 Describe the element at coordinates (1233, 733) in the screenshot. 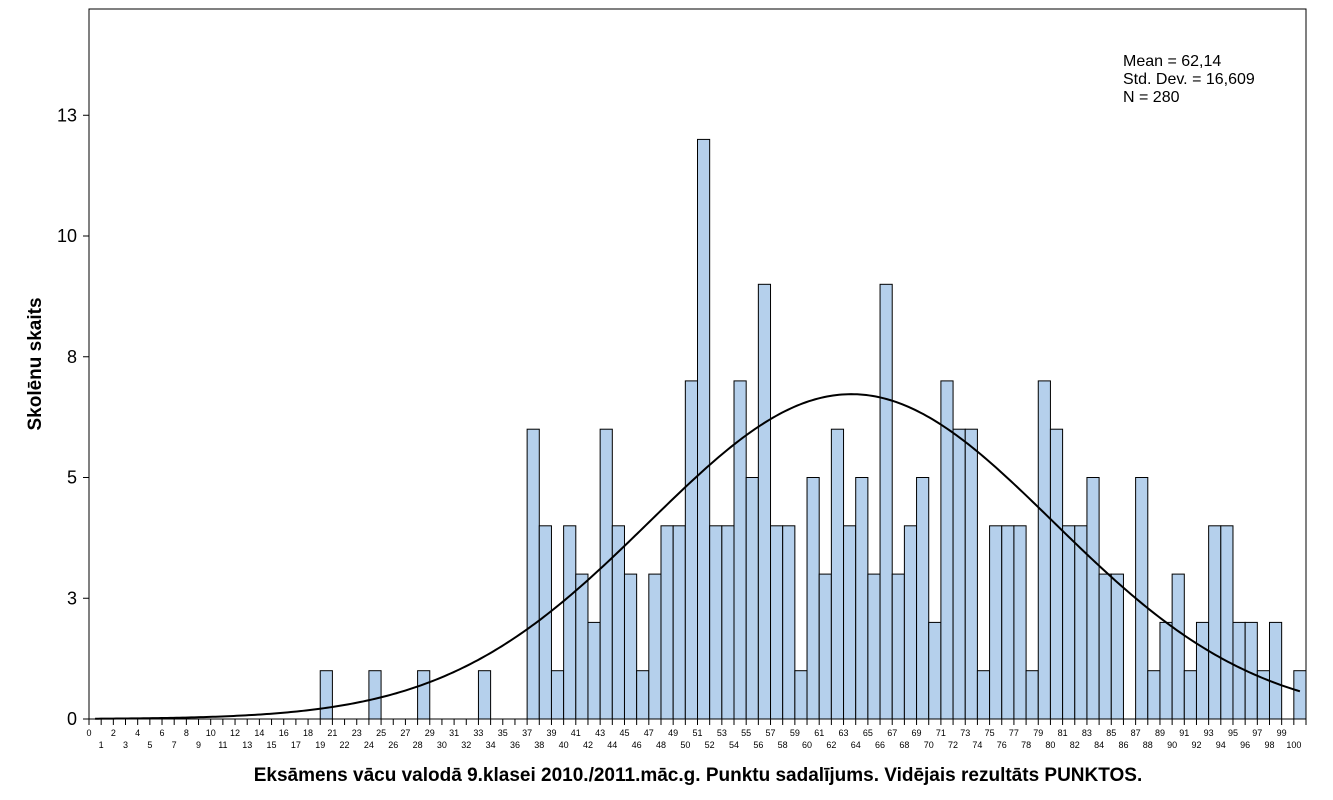

I see `x-tick-label: 95` at that location.